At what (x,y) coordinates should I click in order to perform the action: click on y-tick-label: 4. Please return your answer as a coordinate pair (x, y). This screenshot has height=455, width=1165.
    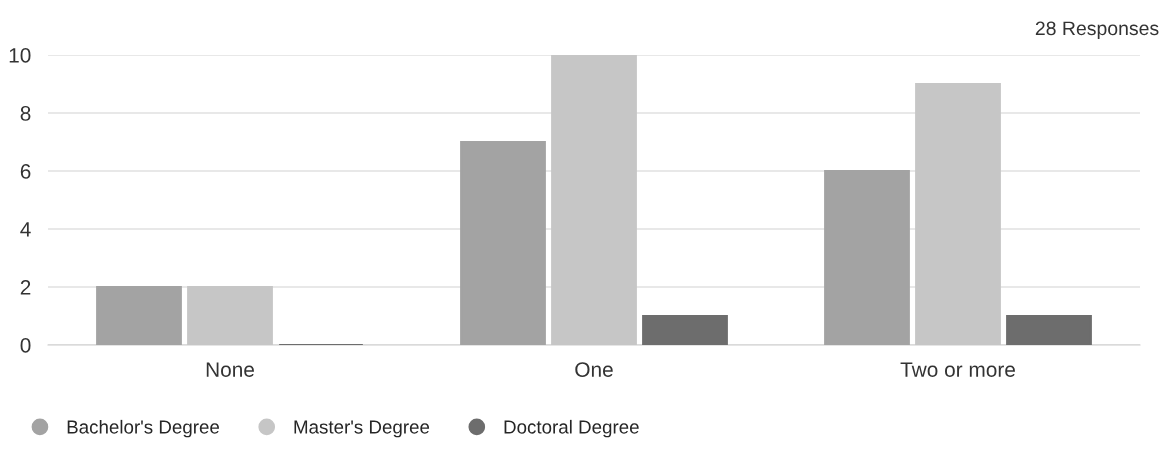
    Looking at the image, I should click on (25, 229).